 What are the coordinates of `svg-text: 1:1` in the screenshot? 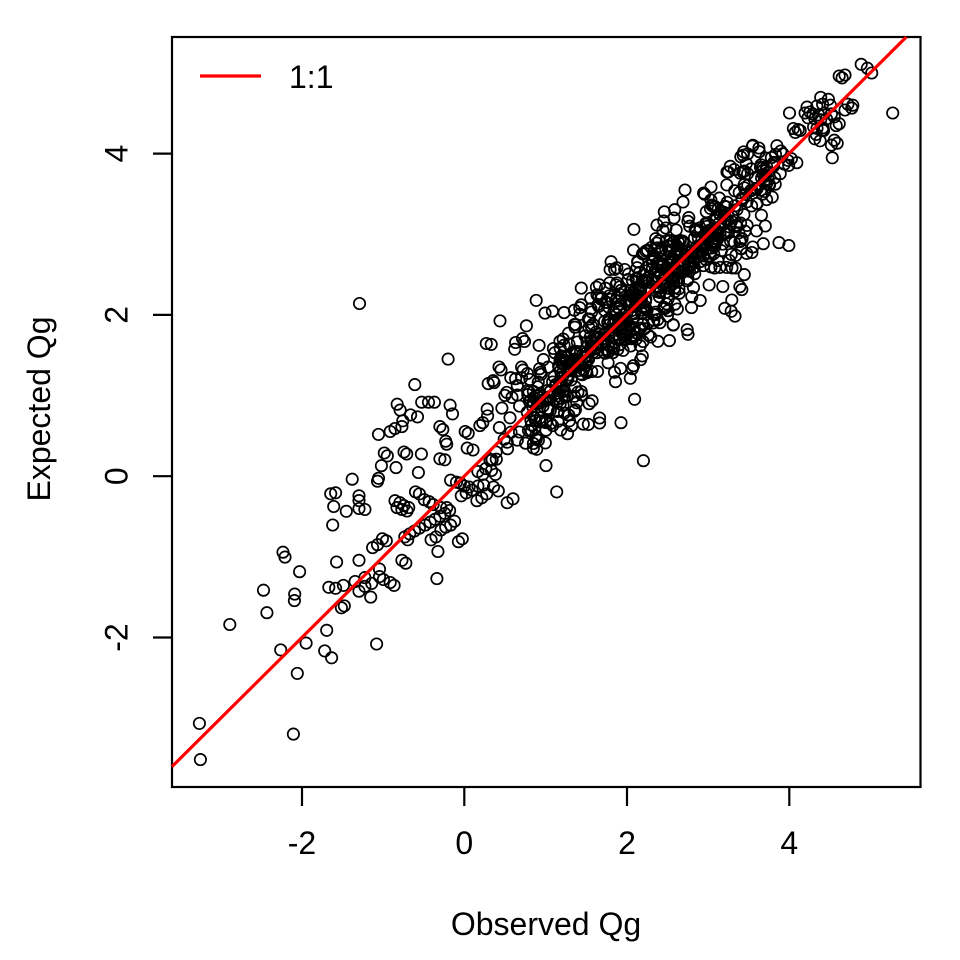 It's located at (311, 77).